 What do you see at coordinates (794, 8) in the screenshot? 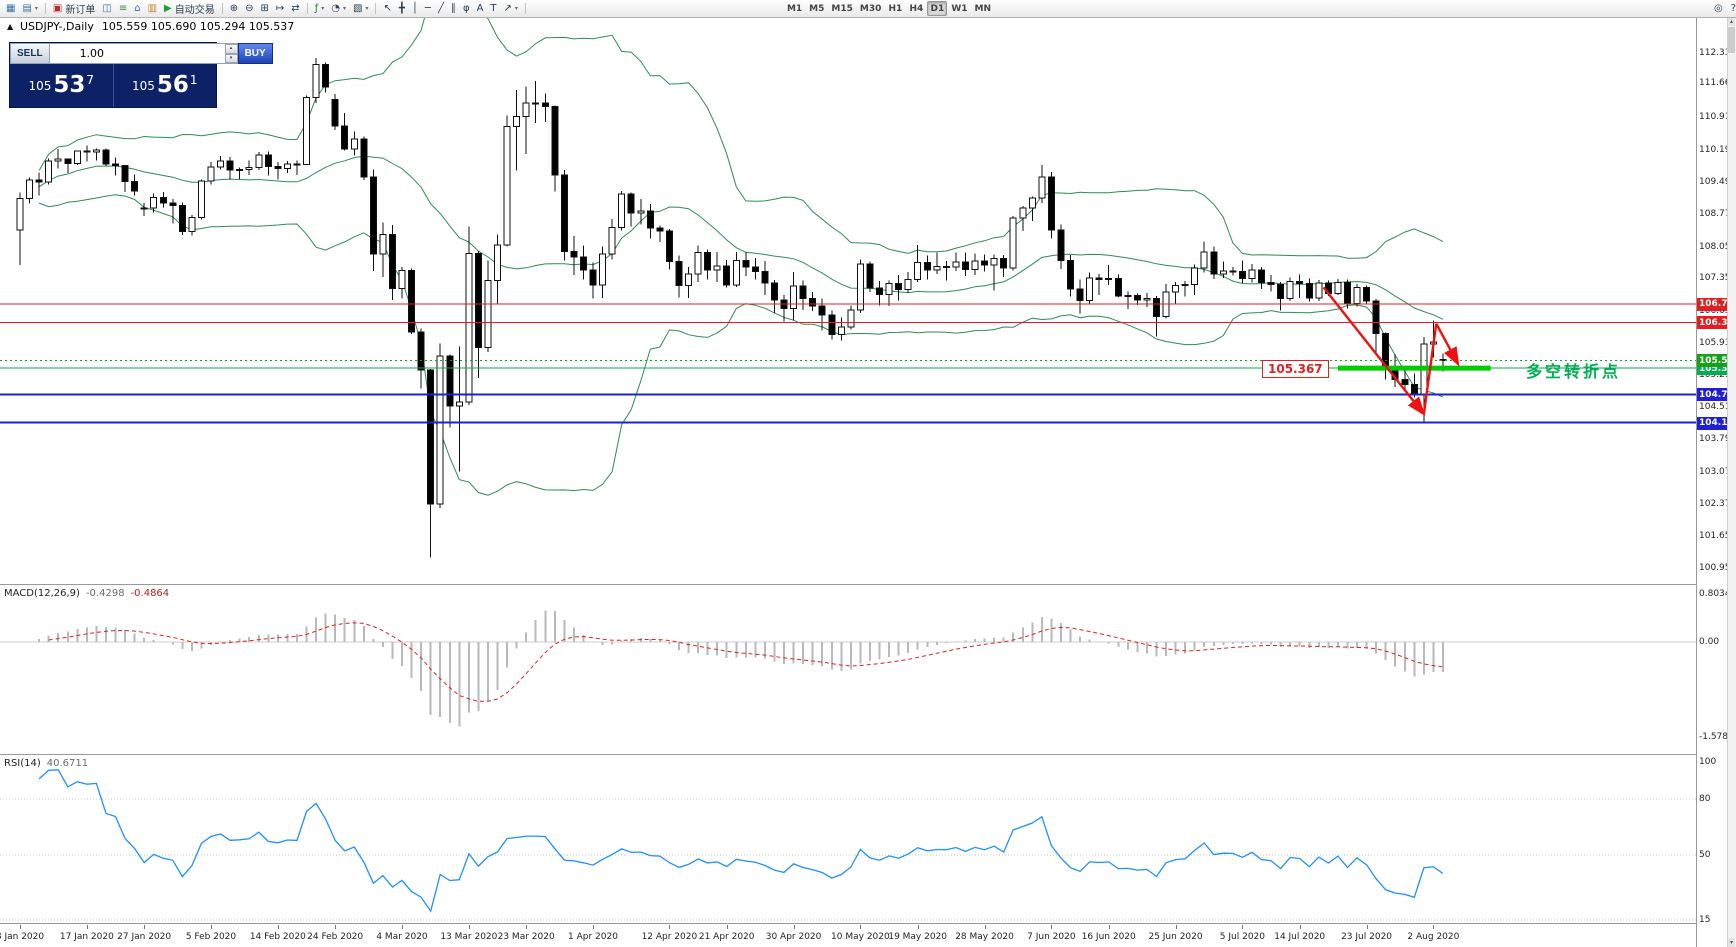
I see `timeframe-m1-button: M1` at bounding box center [794, 8].